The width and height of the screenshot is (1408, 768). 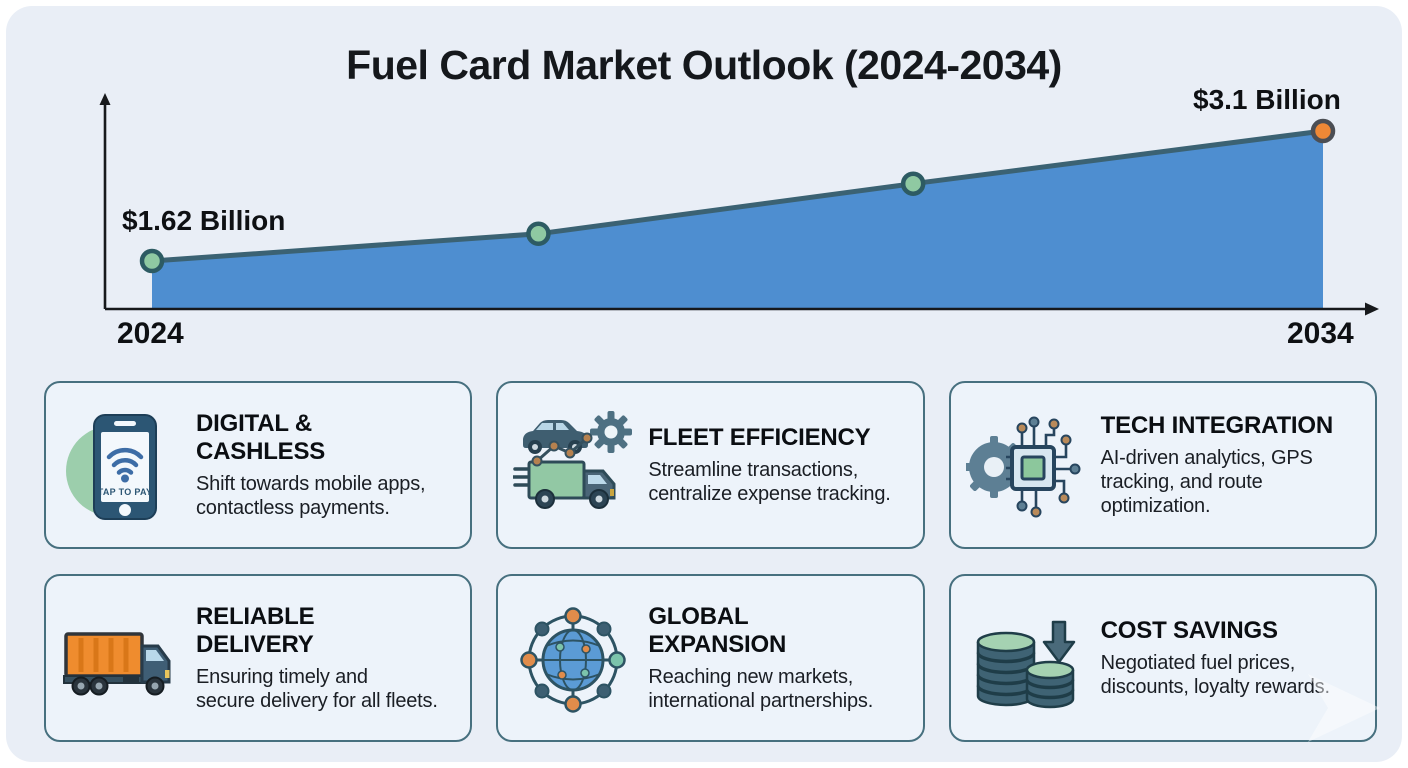 I want to click on coin-stack-right, so click(x=1049, y=684).